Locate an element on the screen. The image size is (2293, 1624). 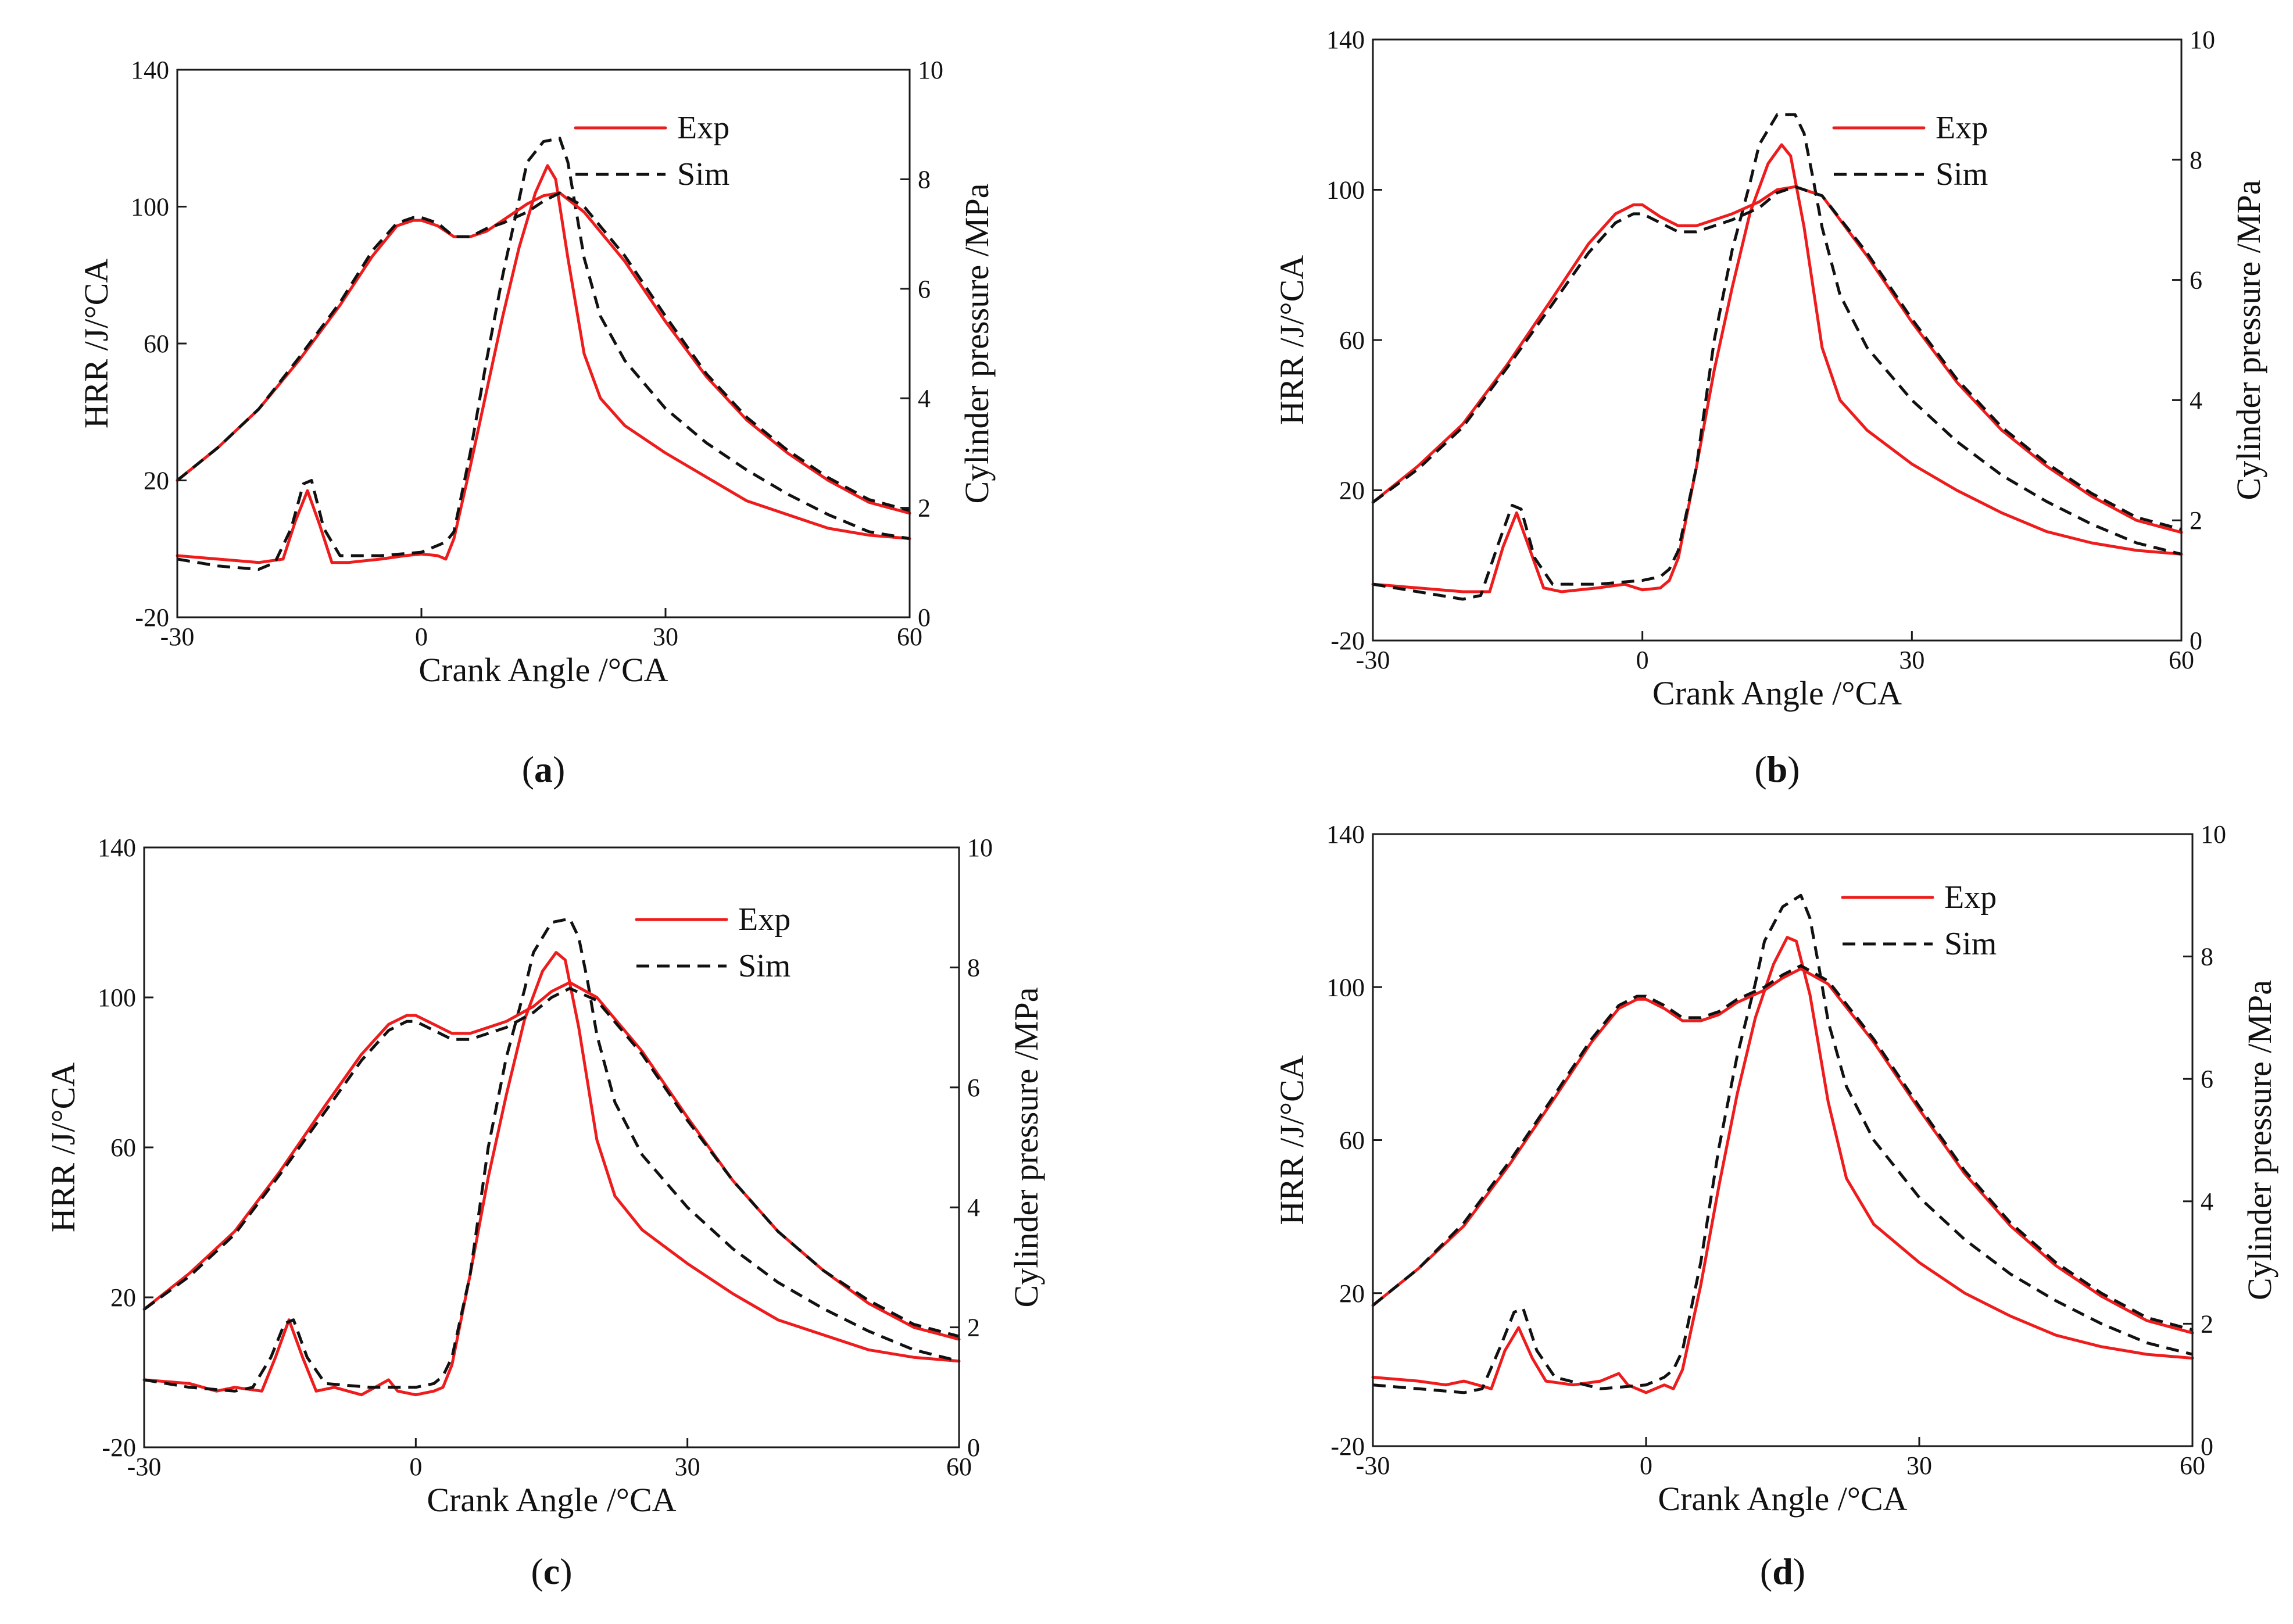
caption-letter: a is located at coordinates (543, 769).